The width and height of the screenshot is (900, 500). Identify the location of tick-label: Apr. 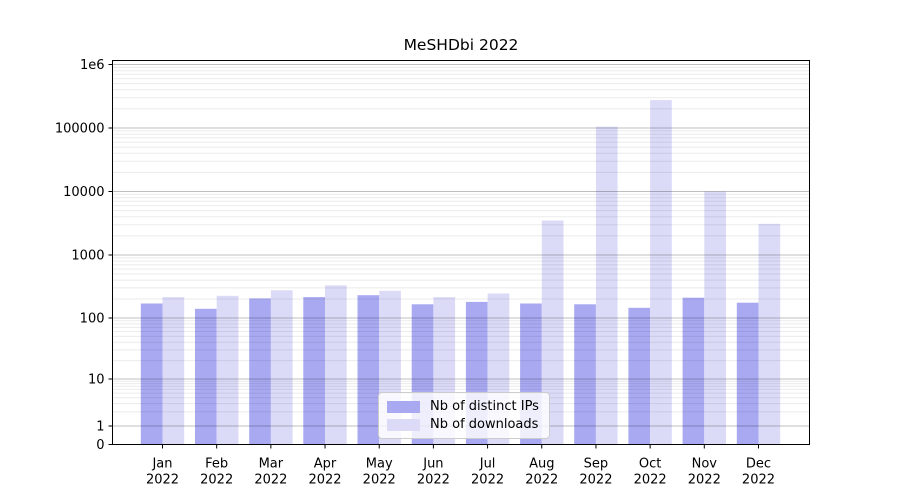
(325, 464).